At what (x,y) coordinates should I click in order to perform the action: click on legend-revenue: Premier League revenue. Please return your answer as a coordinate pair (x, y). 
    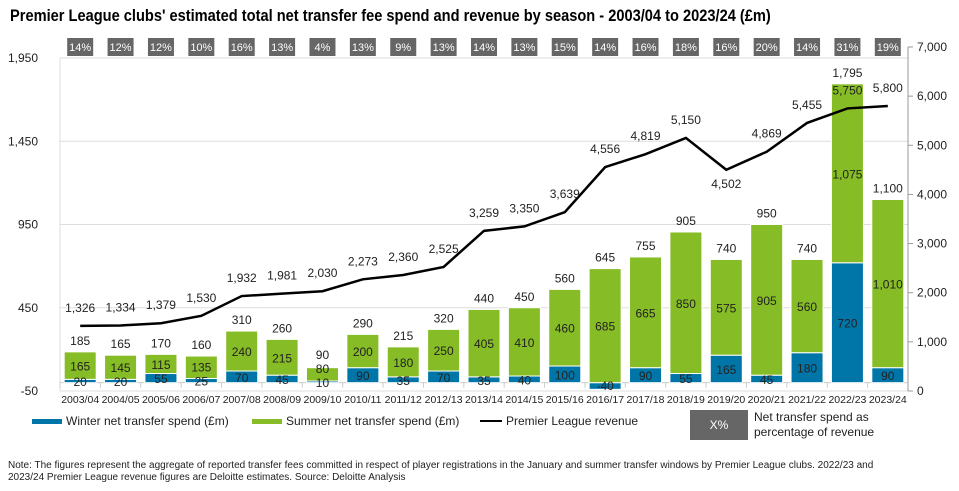
    Looking at the image, I should click on (559, 421).